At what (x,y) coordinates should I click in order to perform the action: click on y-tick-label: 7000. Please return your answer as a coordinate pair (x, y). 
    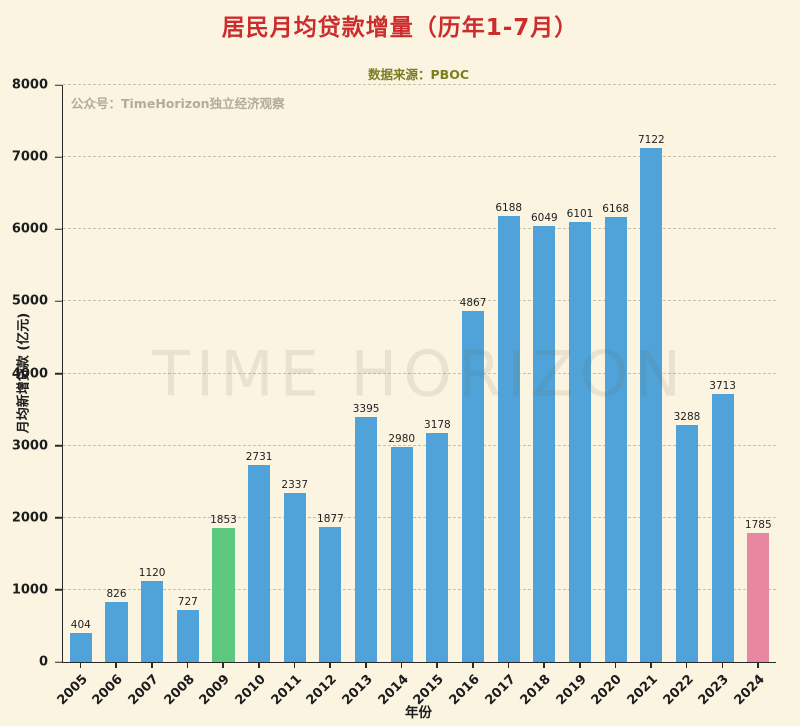
    Looking at the image, I should click on (29, 157).